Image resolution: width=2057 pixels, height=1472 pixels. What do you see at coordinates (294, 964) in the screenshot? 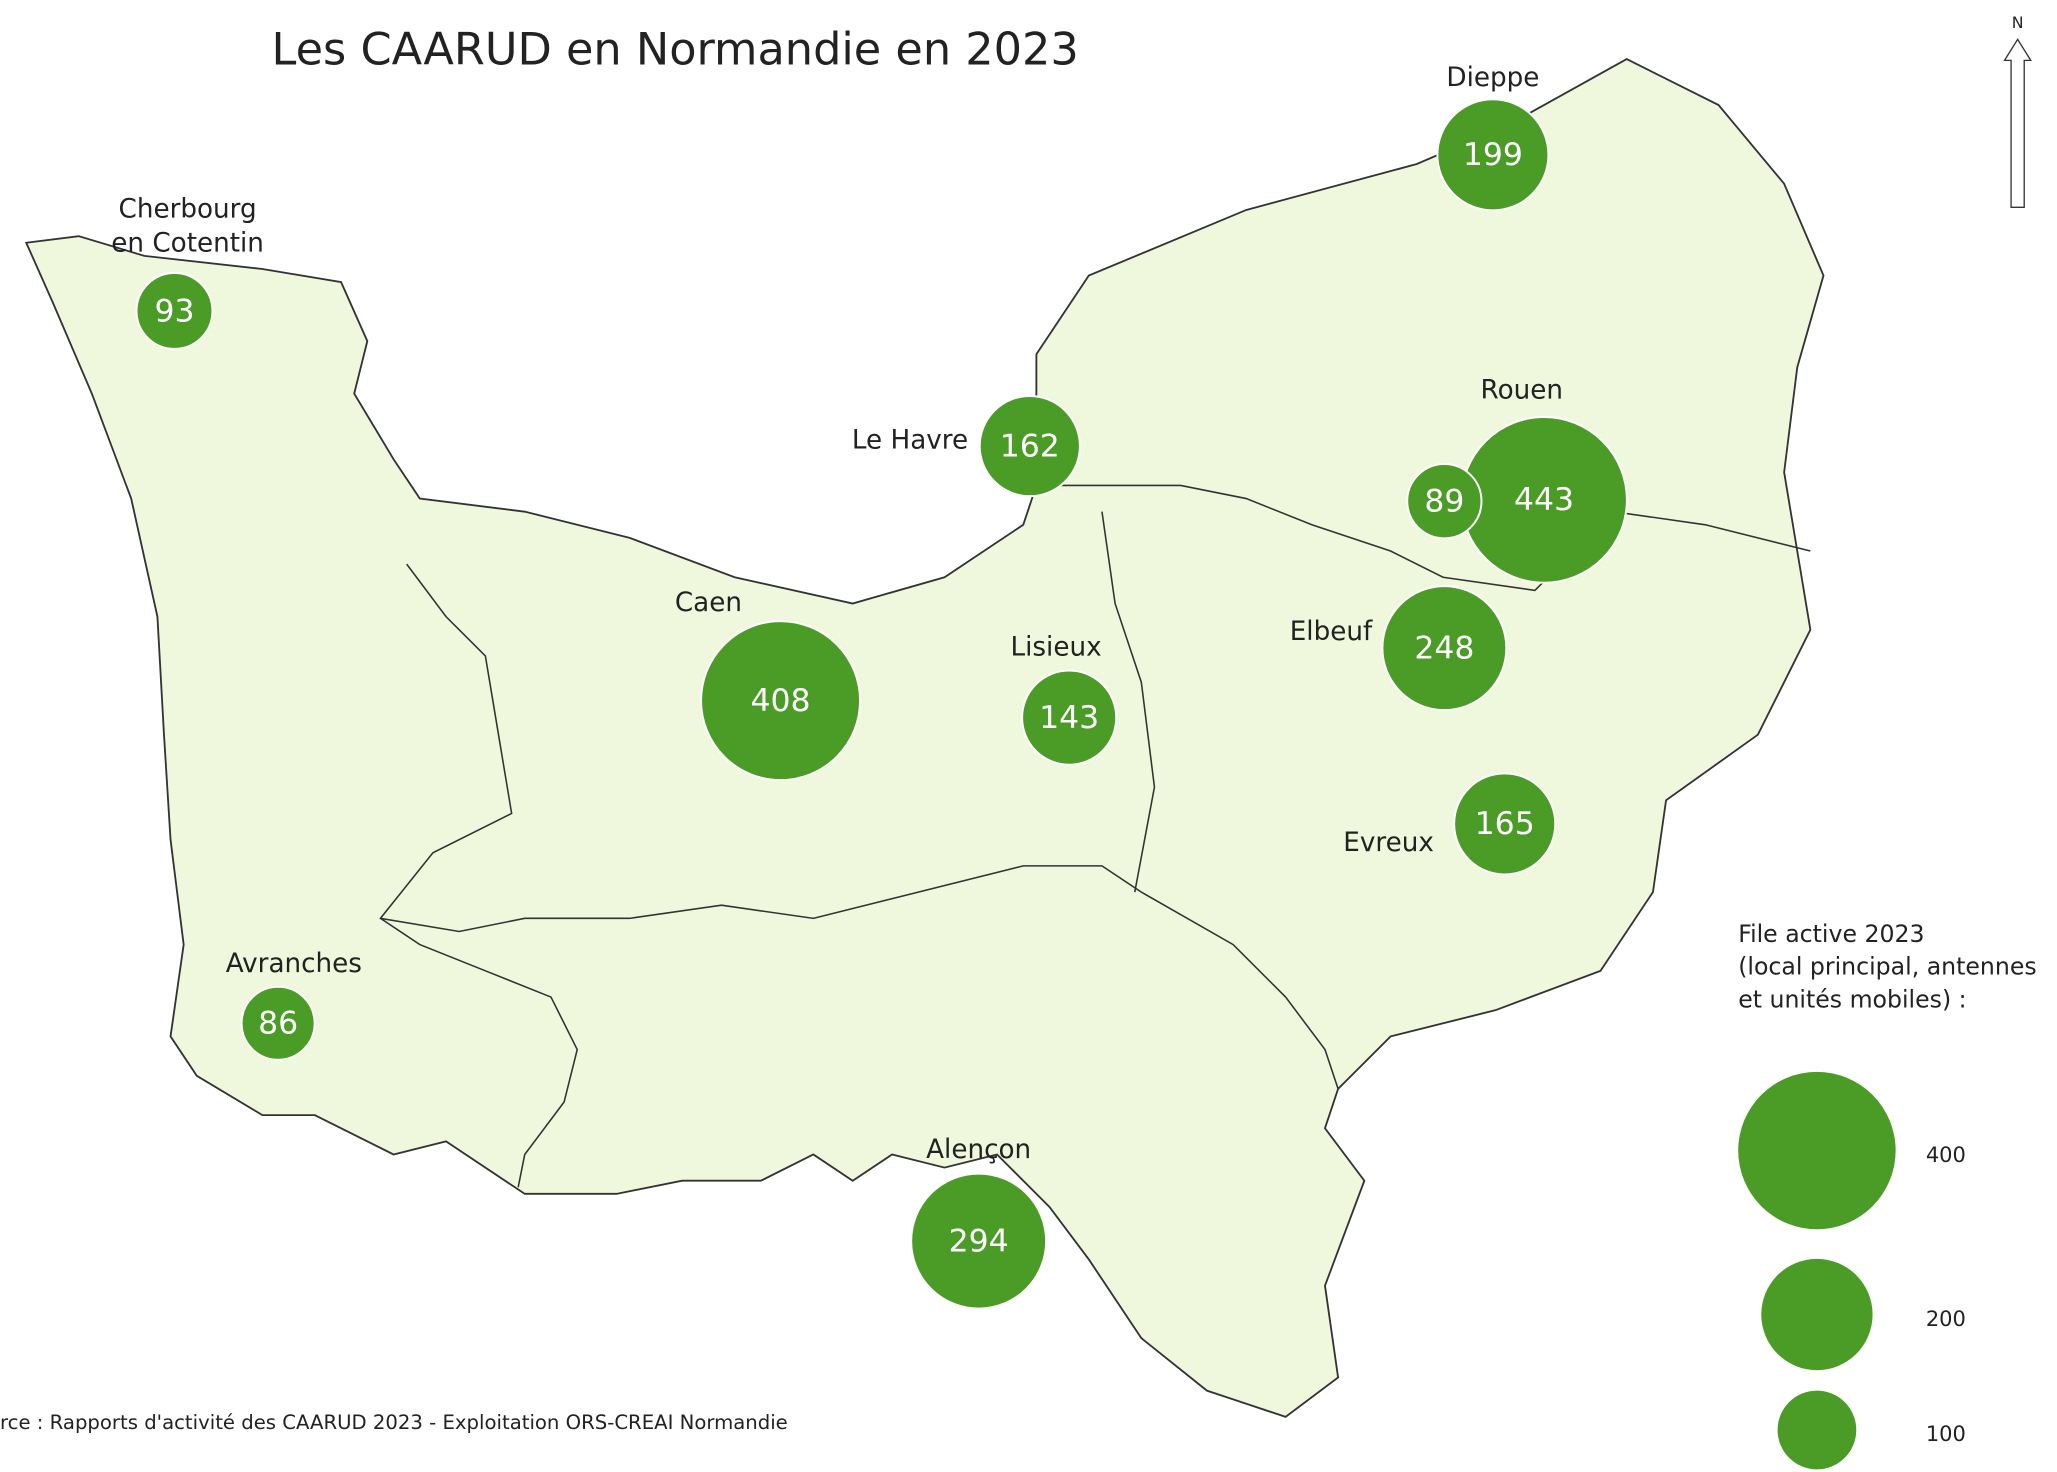
I see `city-label: Avranches` at bounding box center [294, 964].